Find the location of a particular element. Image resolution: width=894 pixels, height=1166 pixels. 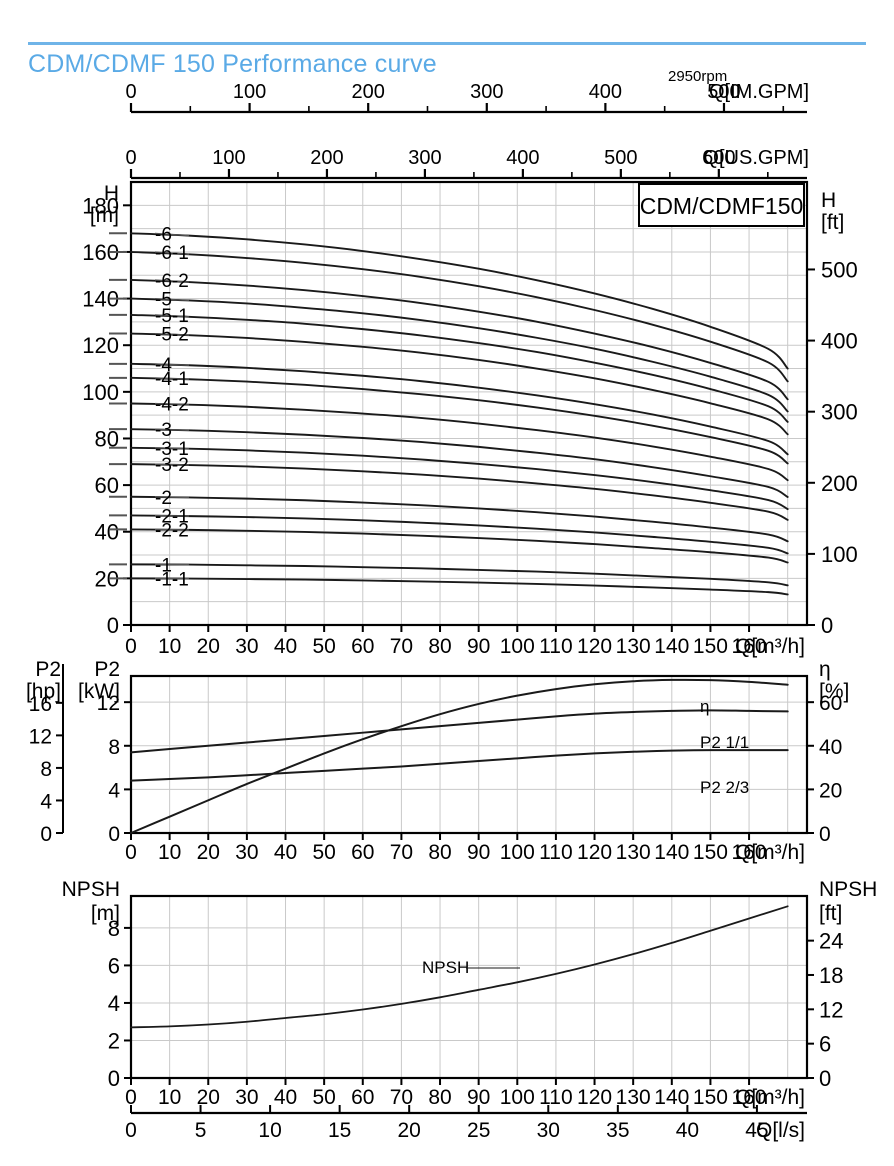

npsh-ft-tick-label: 12 is located at coordinates (831, 1009).